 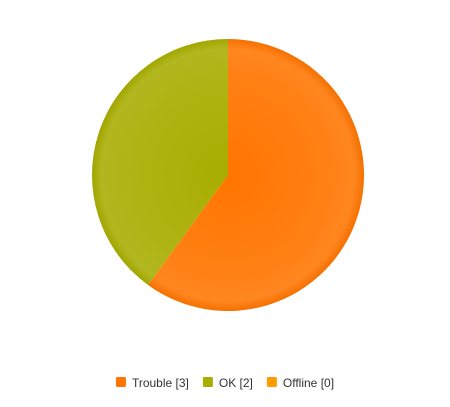 I want to click on legend-label-trouble: Trouble [3], so click(x=160, y=383).